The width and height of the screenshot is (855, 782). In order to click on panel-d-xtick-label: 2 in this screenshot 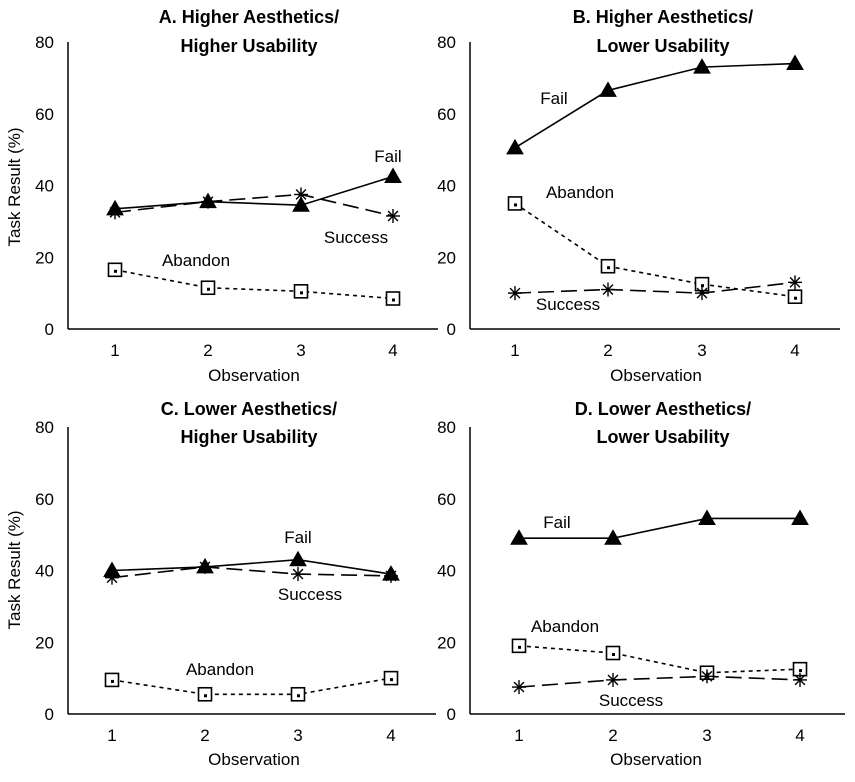, I will do `click(612, 735)`.